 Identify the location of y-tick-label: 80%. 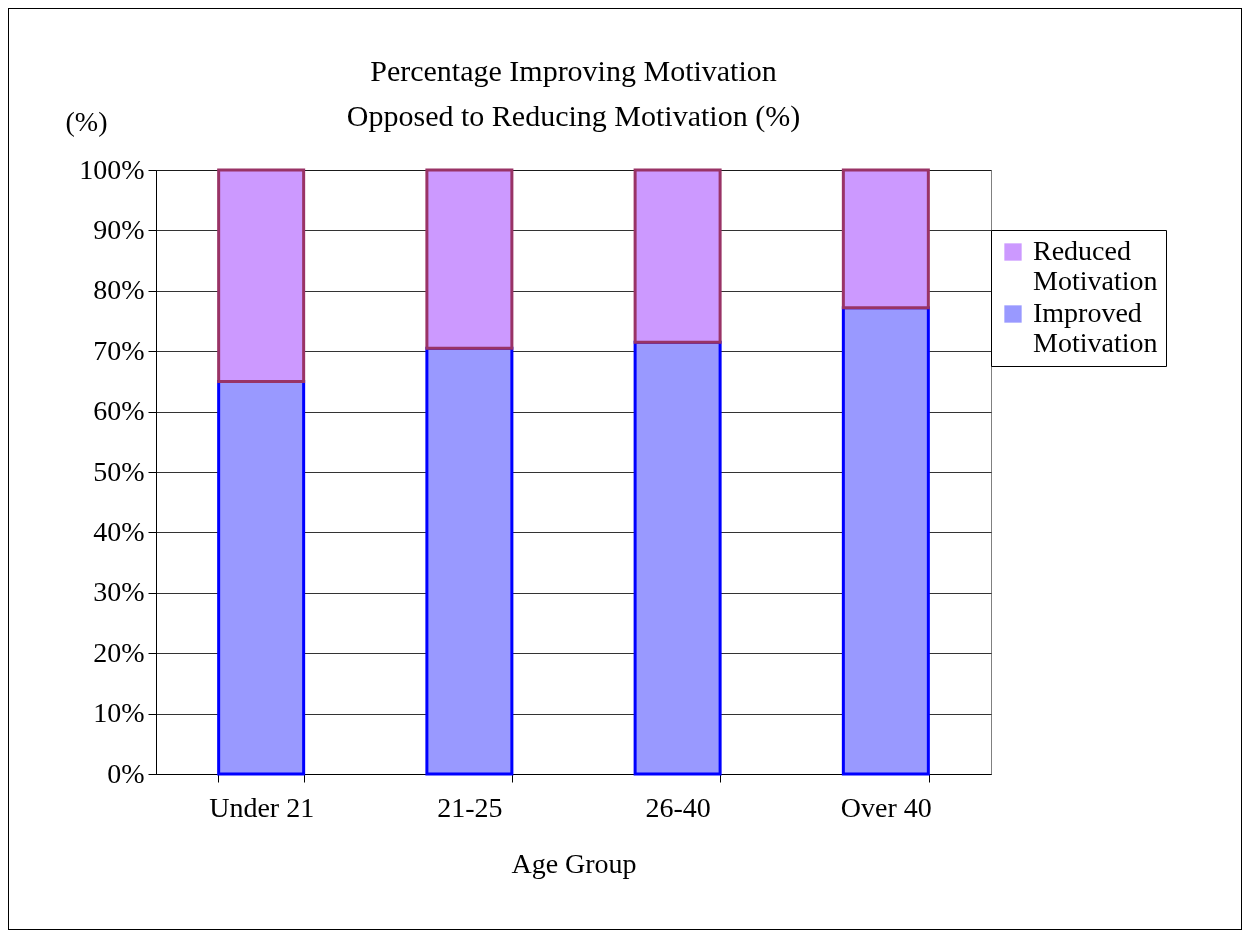
(119, 290).